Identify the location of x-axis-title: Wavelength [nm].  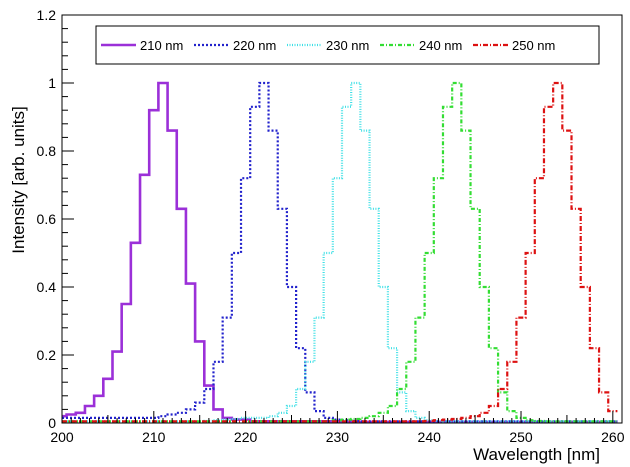
(536, 454).